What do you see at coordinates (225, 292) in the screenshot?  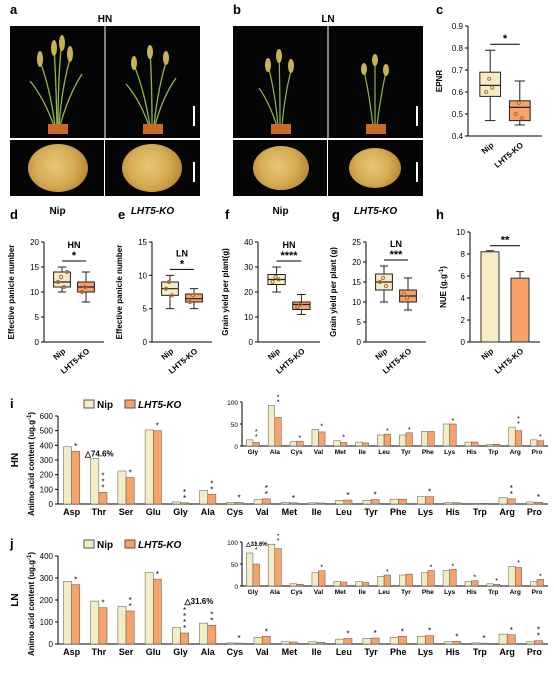 I see `y-axis-label: Grain yield per plant(g)` at bounding box center [225, 292].